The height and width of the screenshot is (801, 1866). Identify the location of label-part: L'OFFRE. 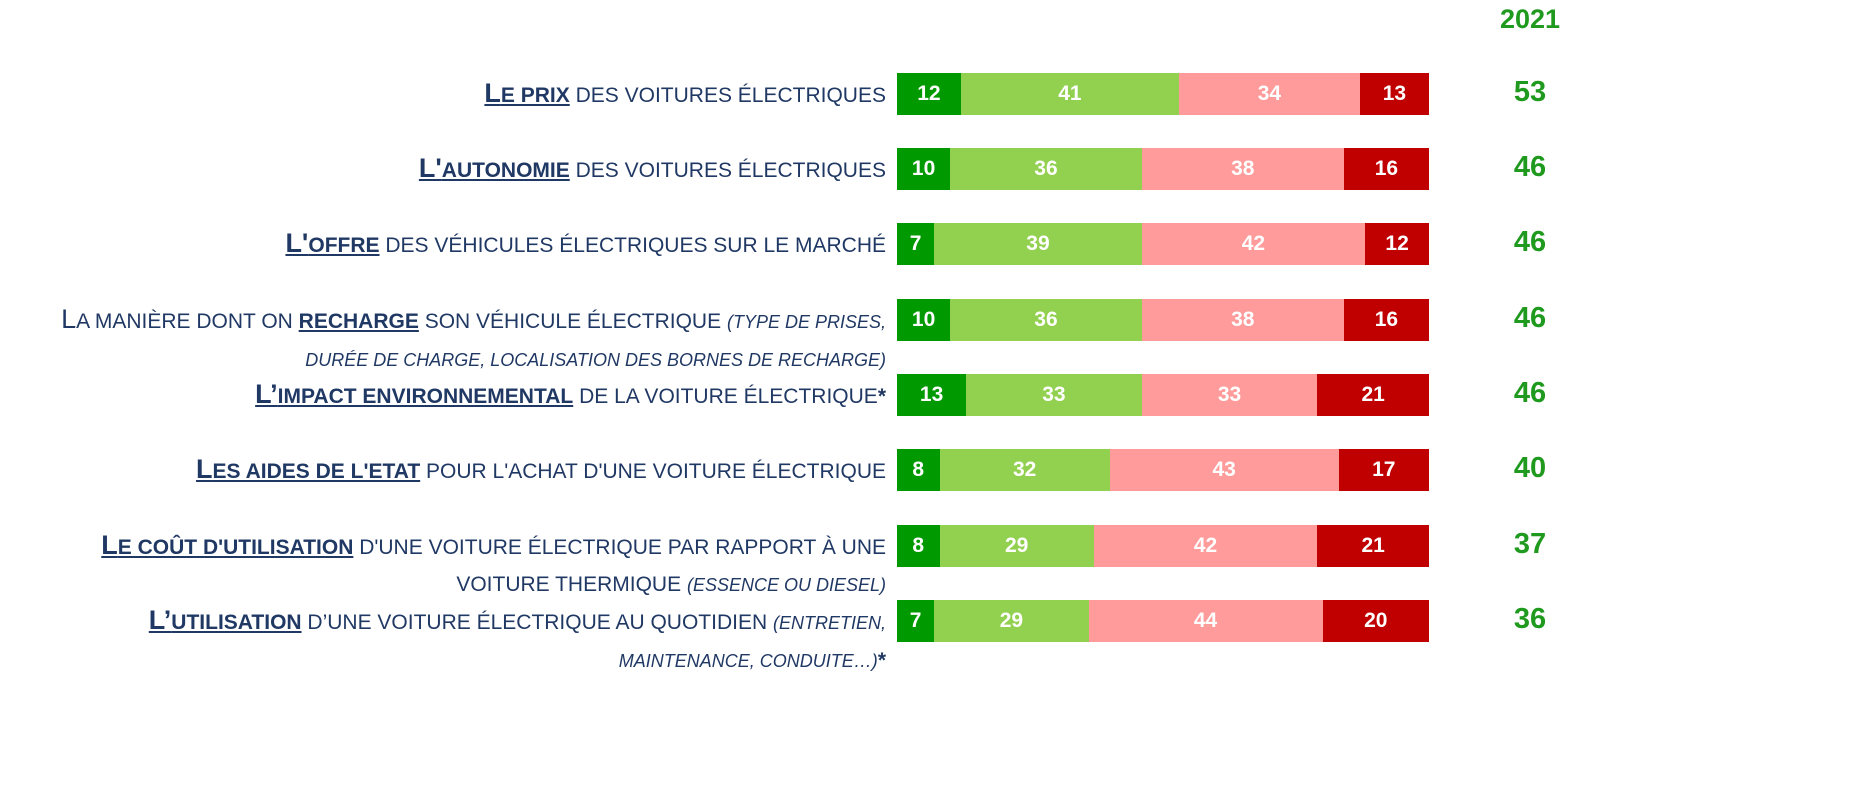
(332, 243).